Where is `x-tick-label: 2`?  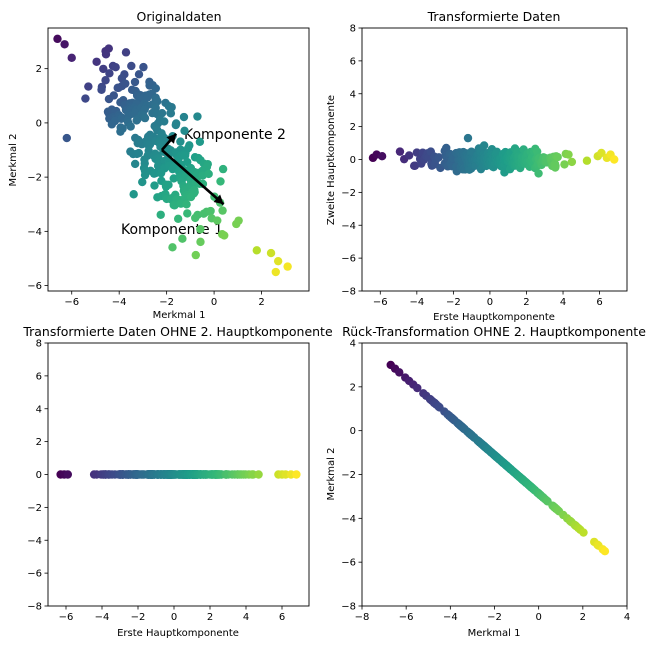 x-tick-label: 2 is located at coordinates (261, 302).